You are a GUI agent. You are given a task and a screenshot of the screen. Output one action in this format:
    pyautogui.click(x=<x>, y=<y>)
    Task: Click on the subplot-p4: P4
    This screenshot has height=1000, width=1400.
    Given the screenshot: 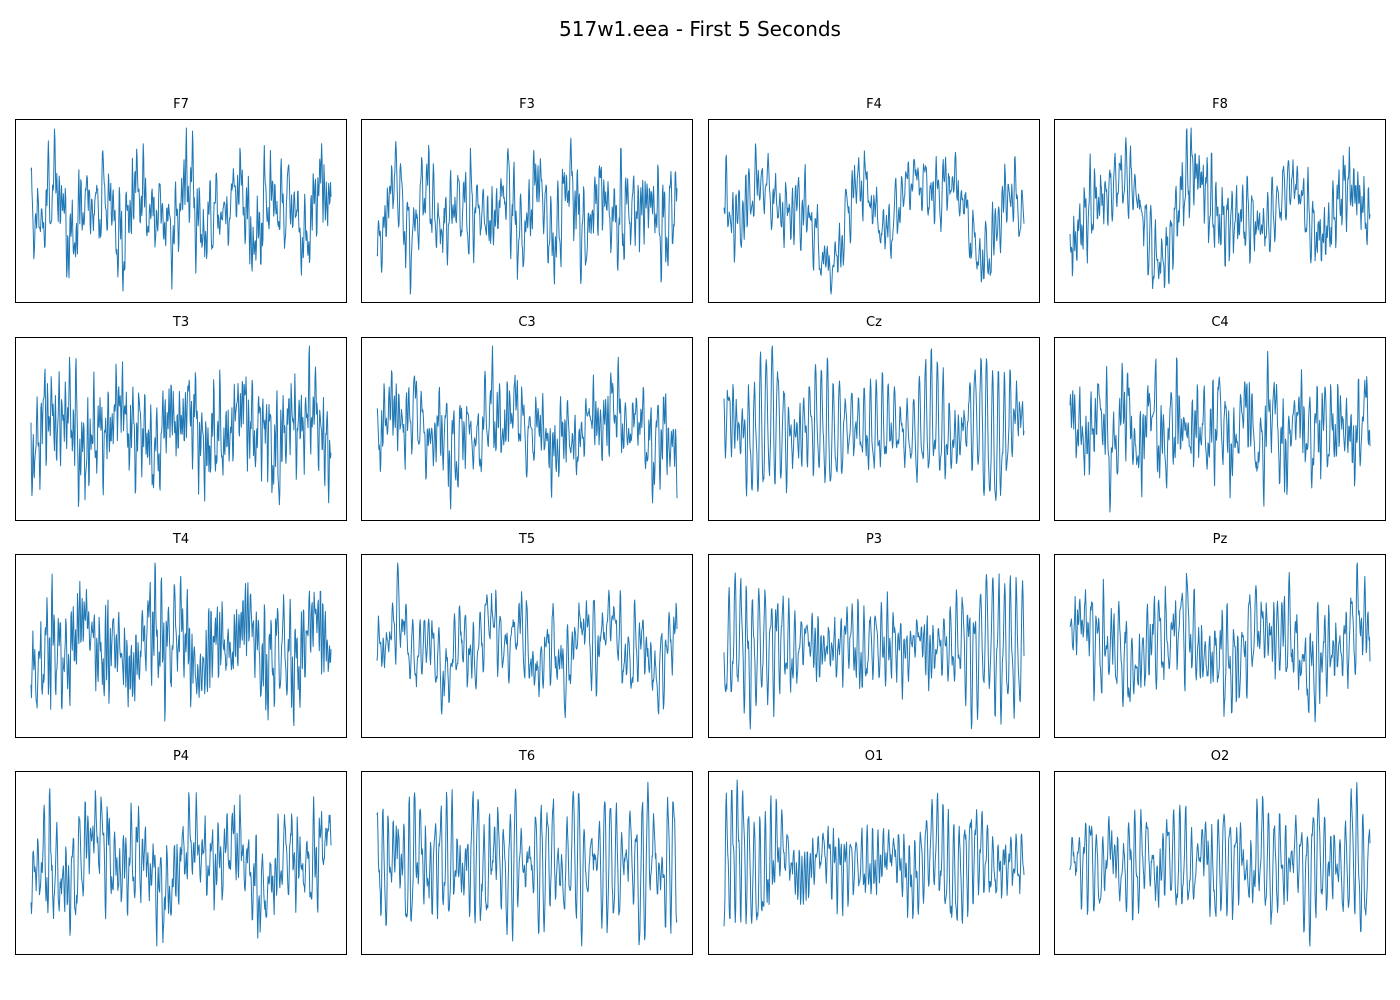 What is the action you would take?
    pyautogui.click(x=181, y=852)
    